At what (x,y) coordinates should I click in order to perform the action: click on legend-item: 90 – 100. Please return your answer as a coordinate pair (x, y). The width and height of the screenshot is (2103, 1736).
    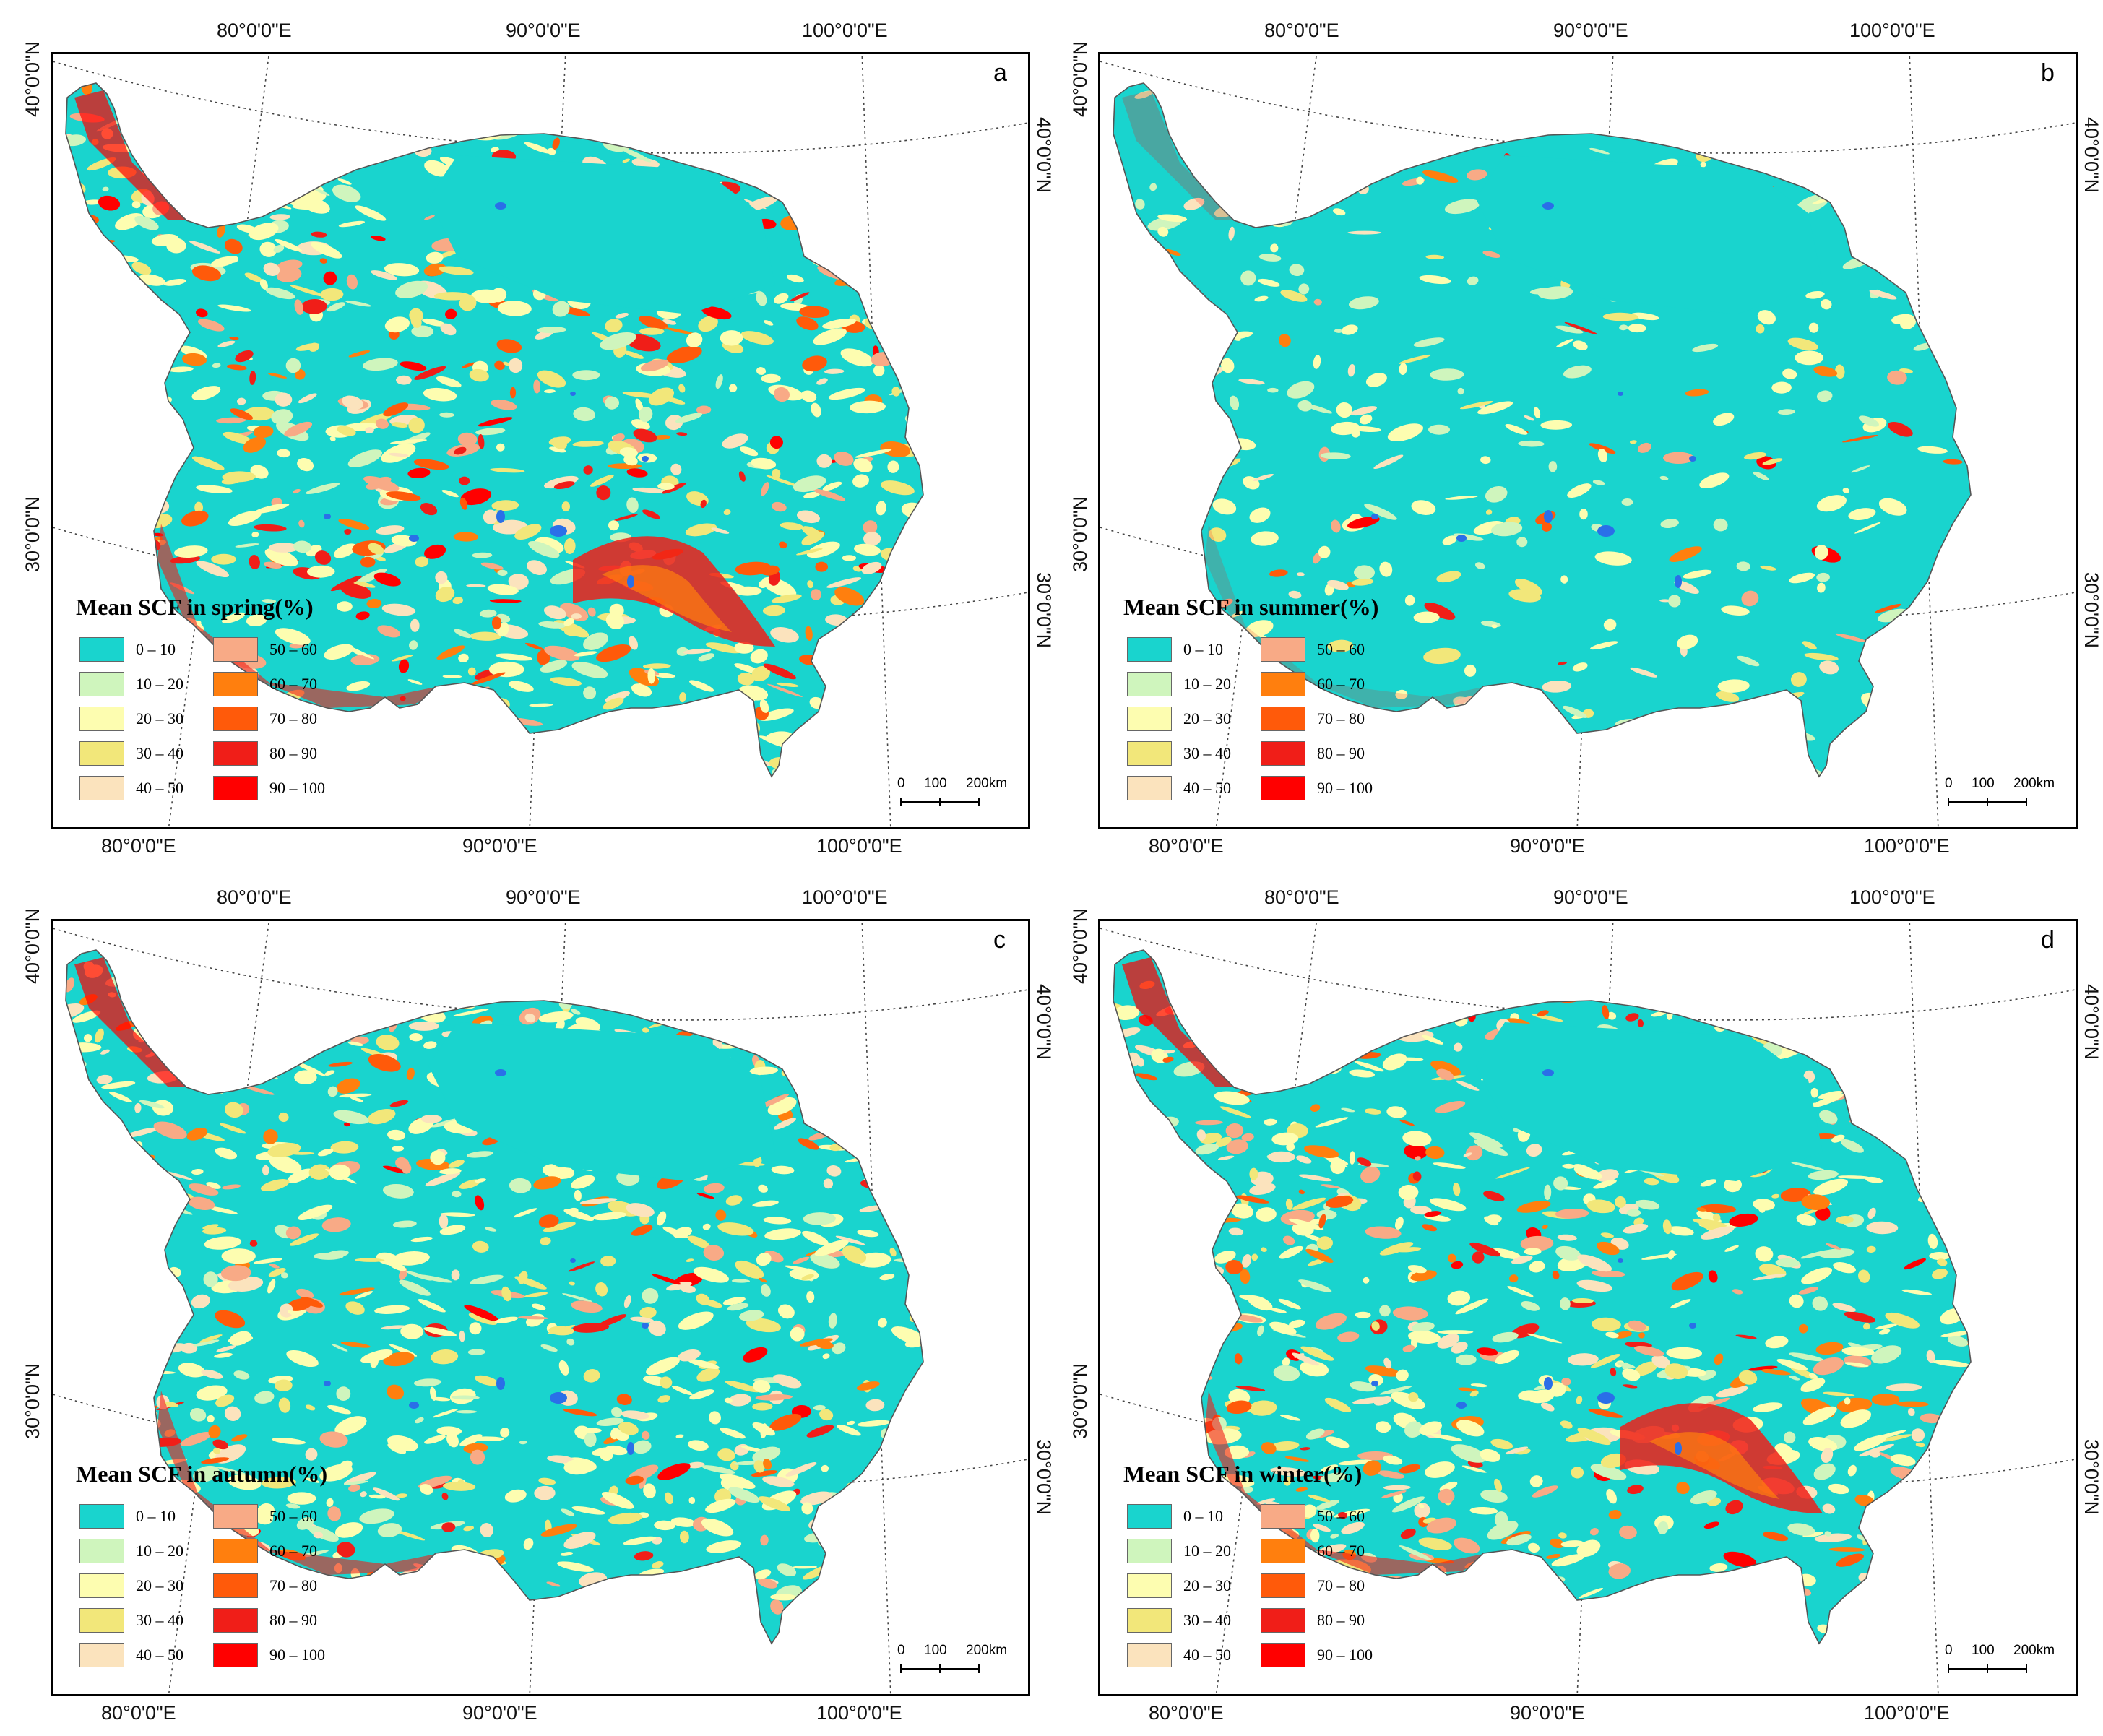
    Looking at the image, I should click on (1317, 1655).